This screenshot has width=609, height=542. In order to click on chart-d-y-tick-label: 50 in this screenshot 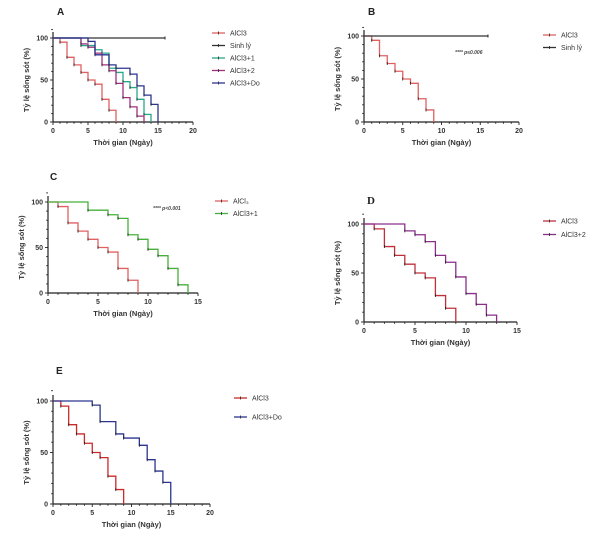, I will do `click(355, 274)`.